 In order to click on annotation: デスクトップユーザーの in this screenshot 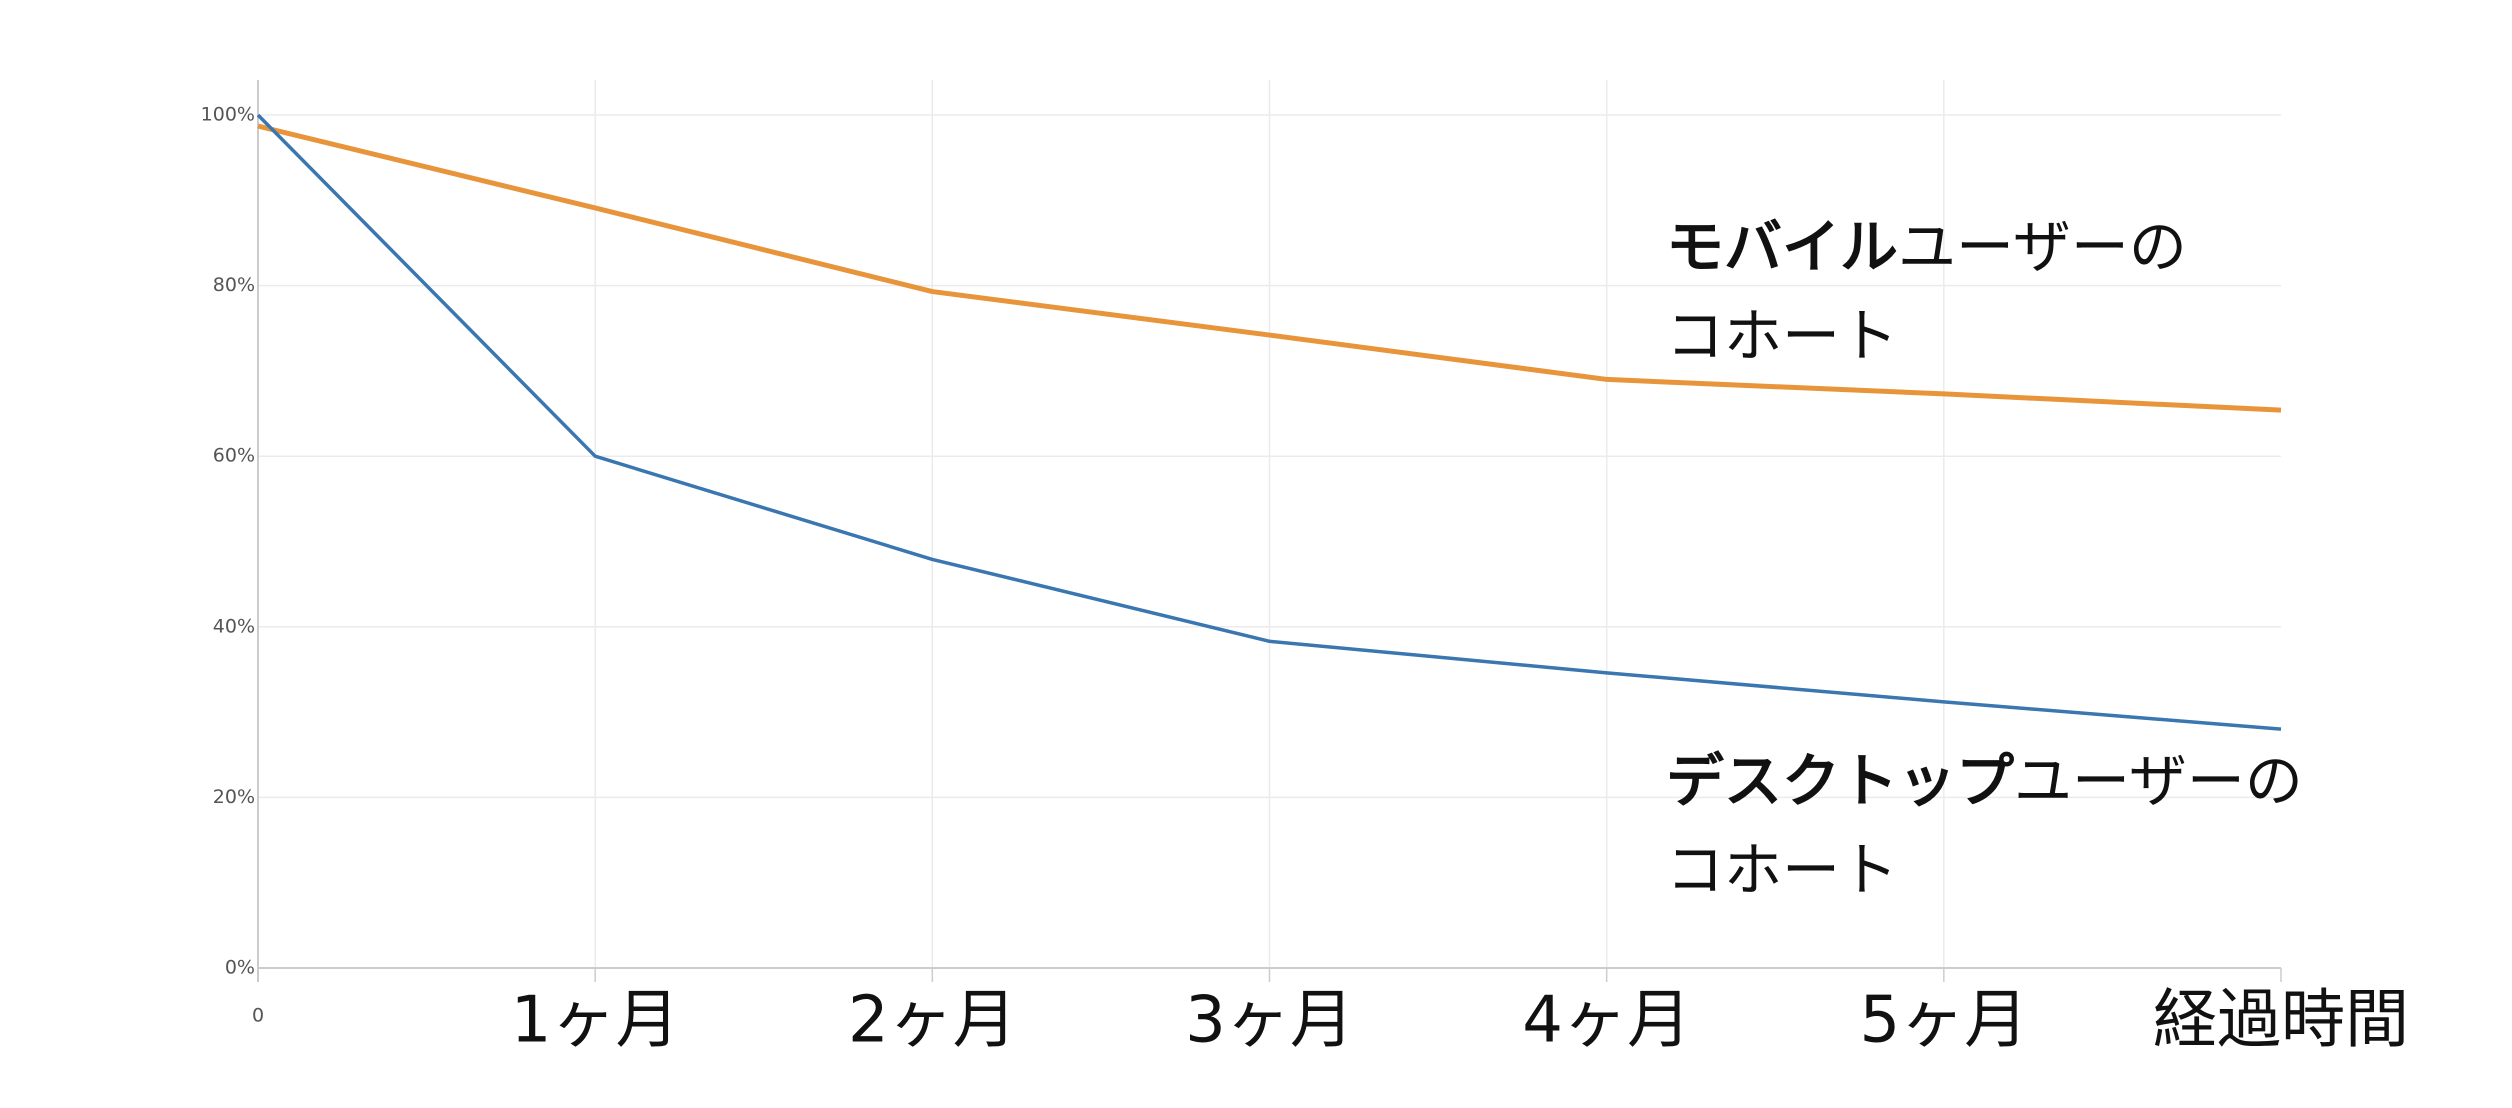, I will do `click(1984, 781)`.